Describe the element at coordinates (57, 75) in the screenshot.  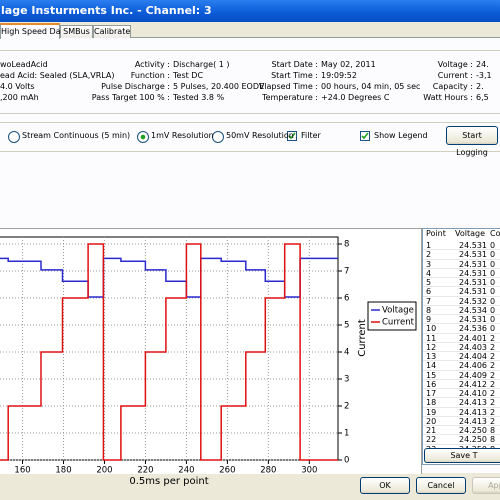
I see `battery-info: ead Acid: Sealed (SLA,VRLA)` at that location.